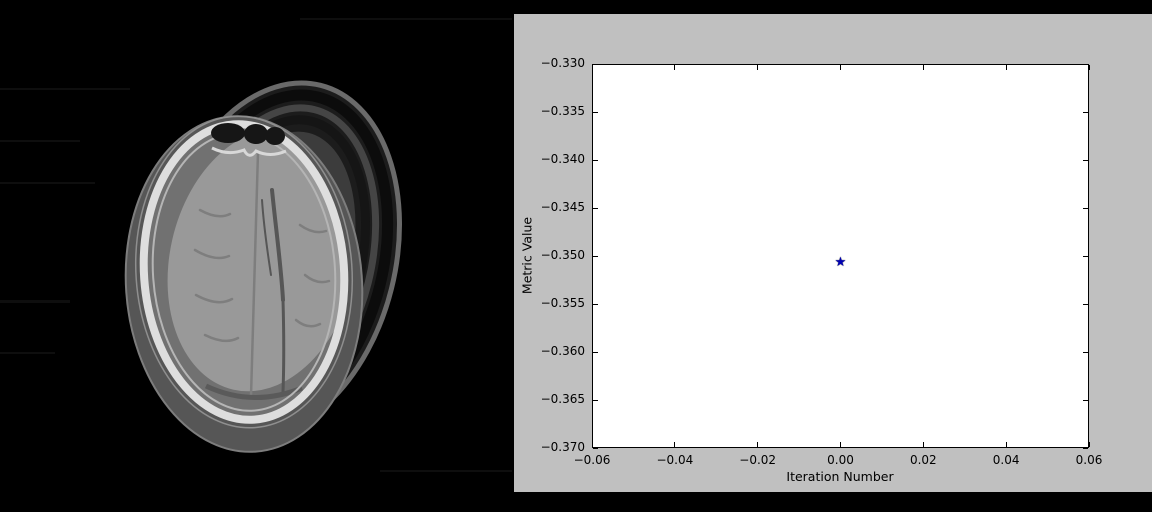 The height and width of the screenshot is (512, 1152). Describe the element at coordinates (923, 460) in the screenshot. I see `x-tick-label: 0.02` at that location.